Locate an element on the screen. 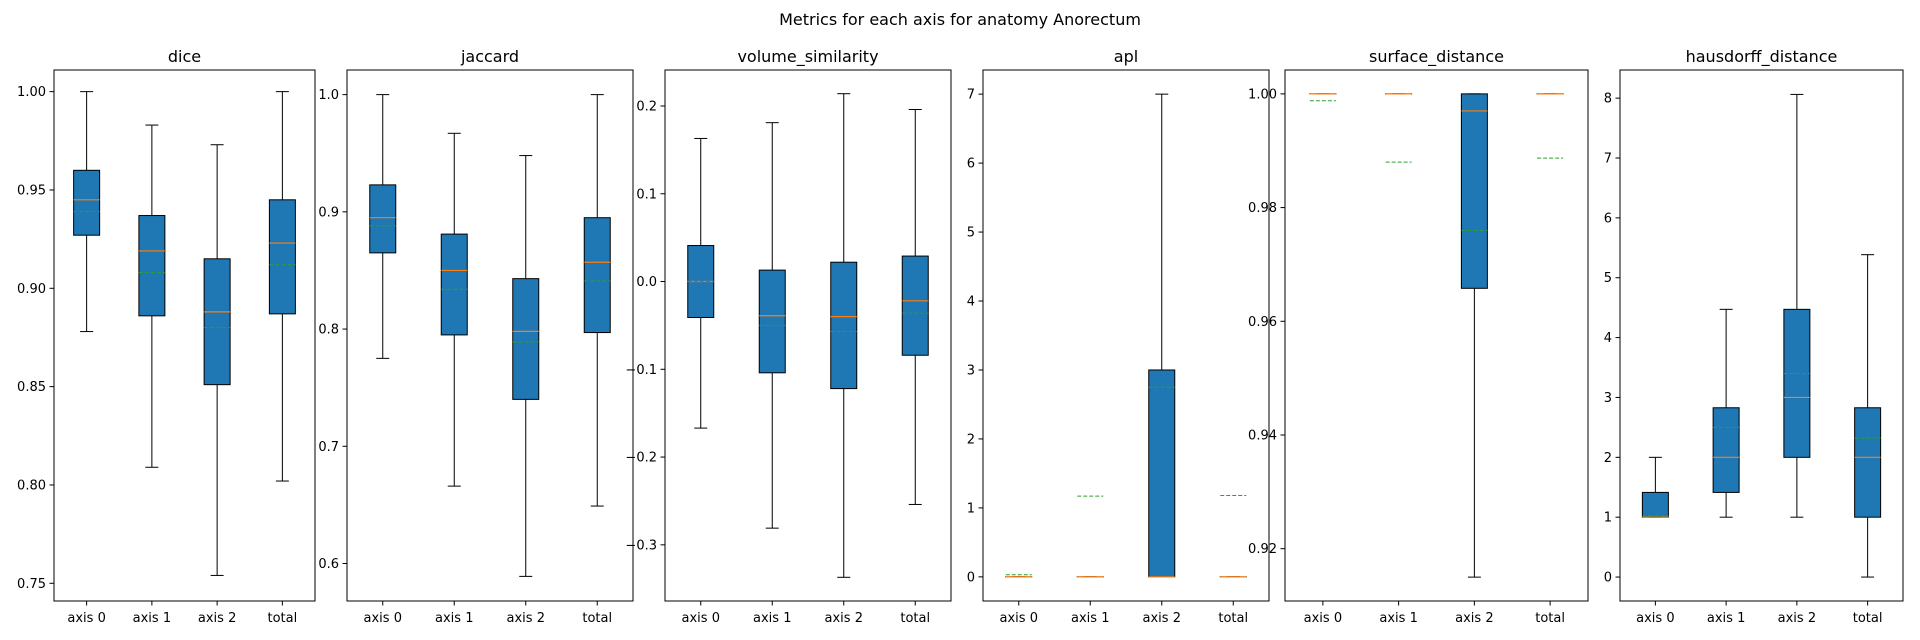 The height and width of the screenshot is (640, 1920). y-tick-label: 1.0 is located at coordinates (328, 95).